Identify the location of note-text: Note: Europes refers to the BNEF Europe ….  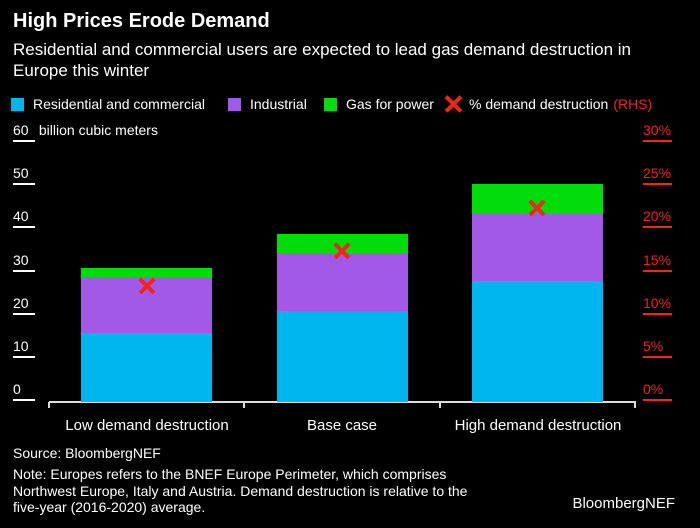
(240, 491).